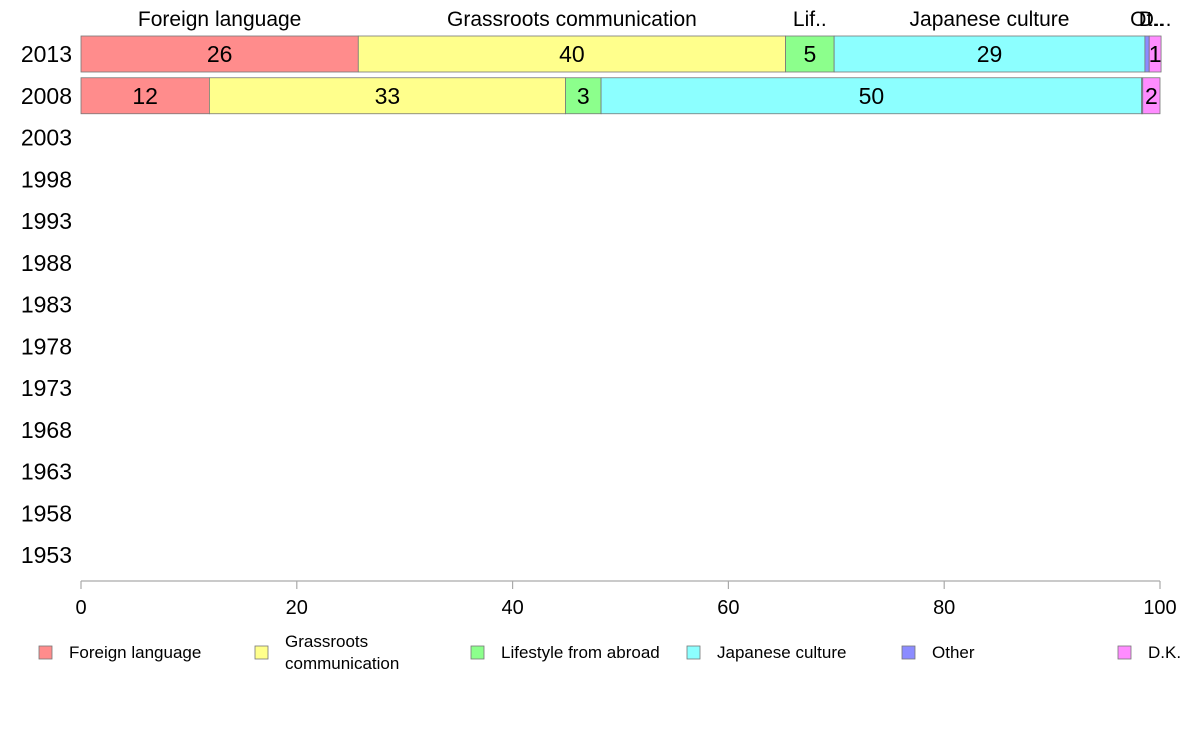 The width and height of the screenshot is (1188, 736). What do you see at coordinates (342, 652) in the screenshot?
I see `legend-label: Grassroots communication` at bounding box center [342, 652].